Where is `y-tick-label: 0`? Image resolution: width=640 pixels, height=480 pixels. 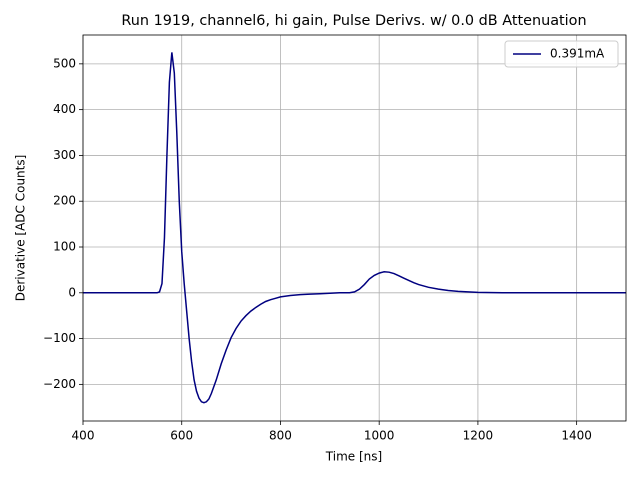 y-tick-label: 0 is located at coordinates (72, 292).